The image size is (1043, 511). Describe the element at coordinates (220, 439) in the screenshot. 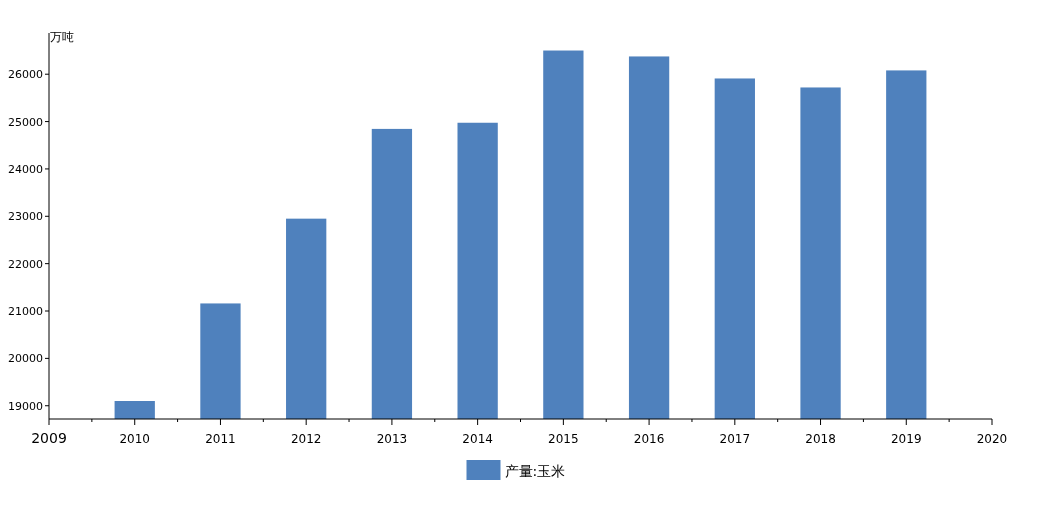

I see `x-tick-label: 2011` at that location.